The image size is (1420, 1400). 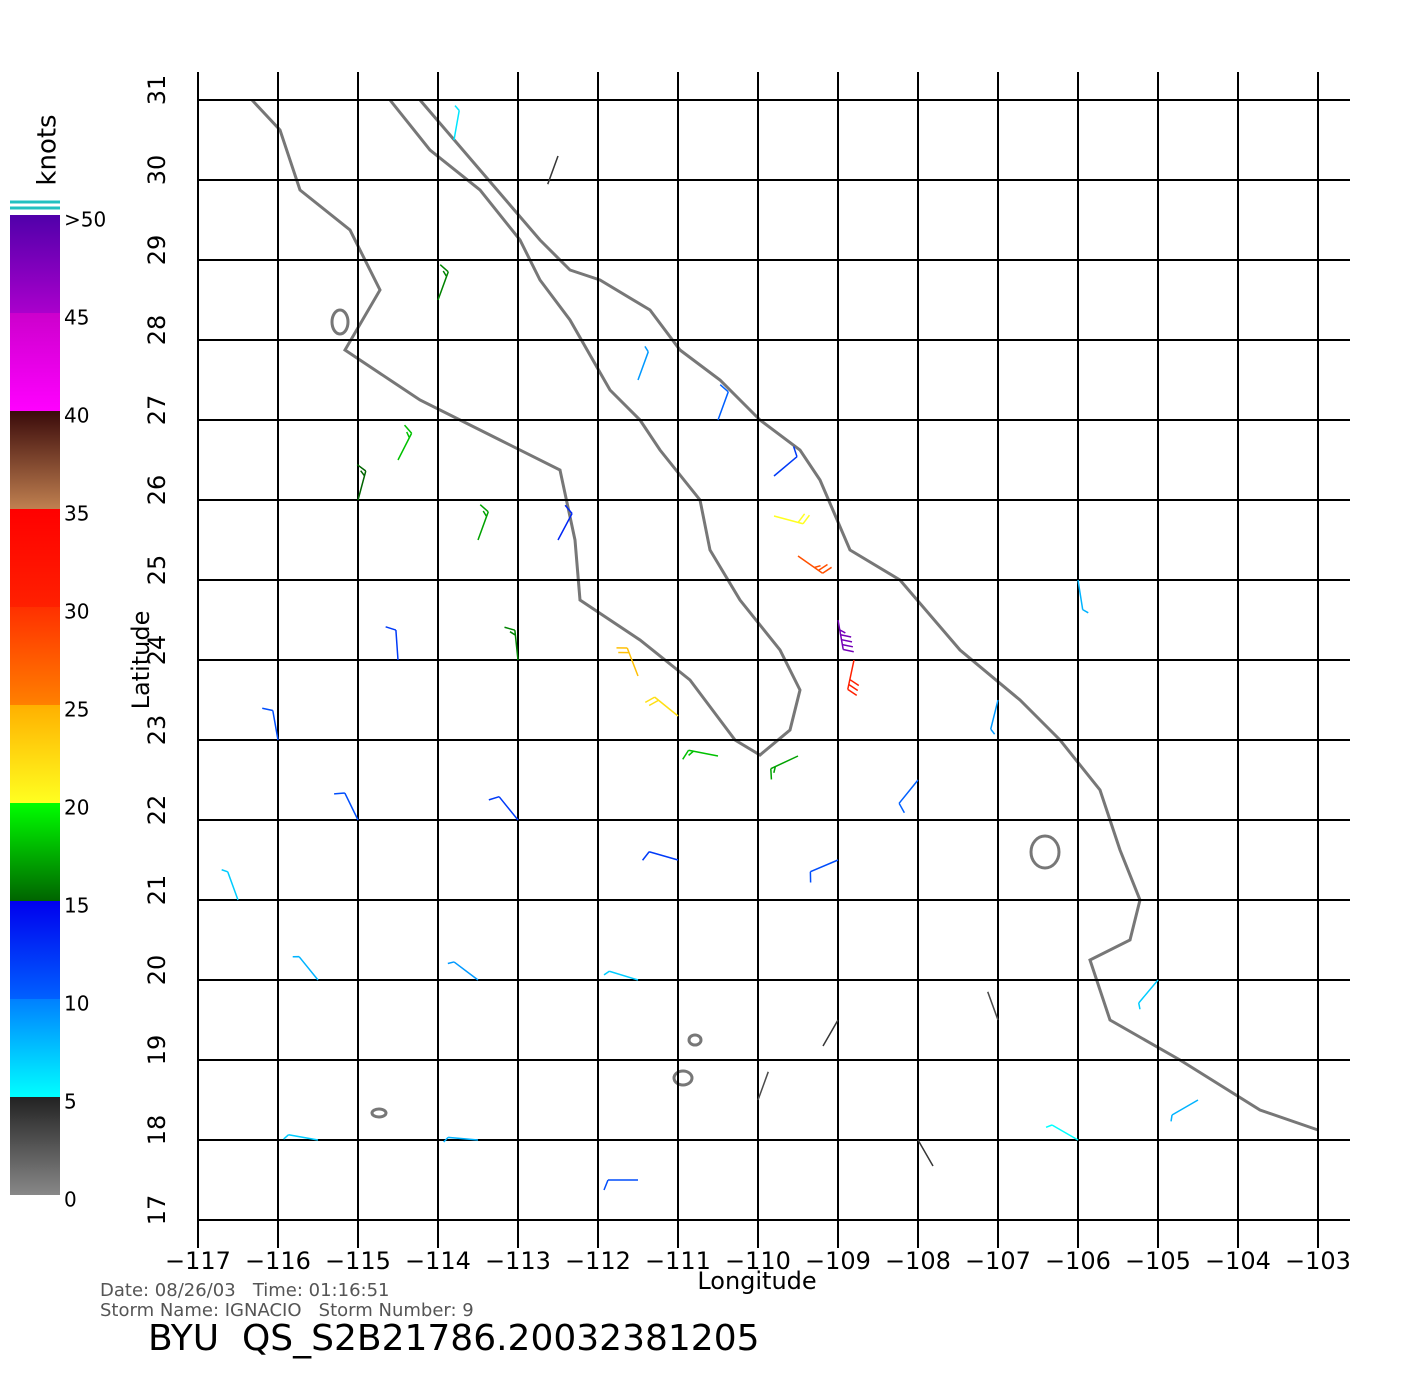 What do you see at coordinates (1078, 1261) in the screenshot?
I see `x-tick-label: −106` at bounding box center [1078, 1261].